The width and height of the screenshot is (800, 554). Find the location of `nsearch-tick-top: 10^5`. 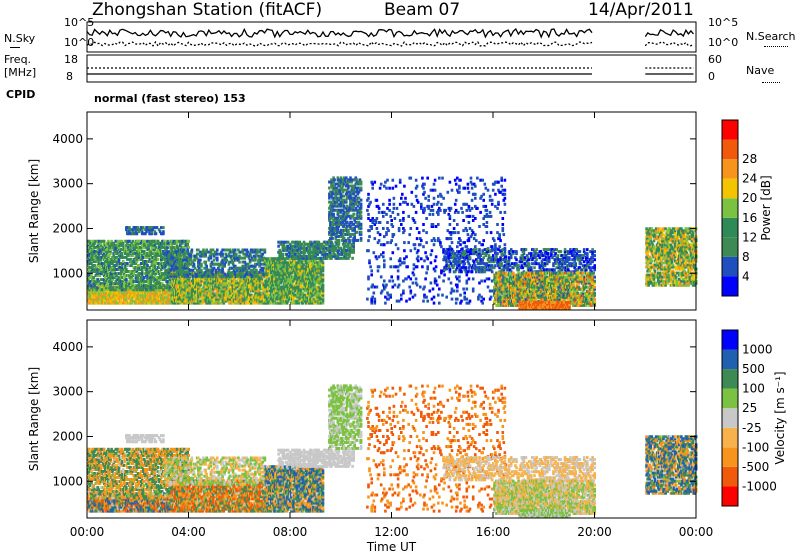

nsearch-tick-top: 10^5 is located at coordinates (723, 22).